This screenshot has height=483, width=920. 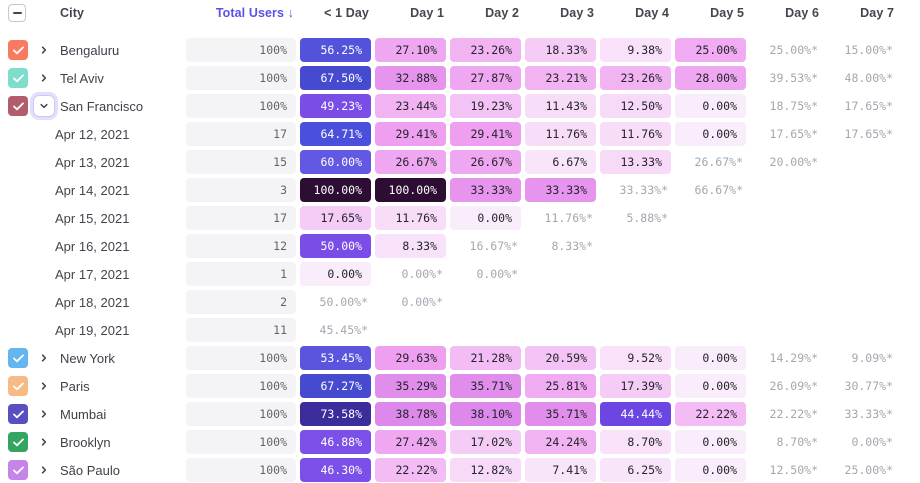 I want to click on column-header-day-2: Day 2, so click(x=502, y=13).